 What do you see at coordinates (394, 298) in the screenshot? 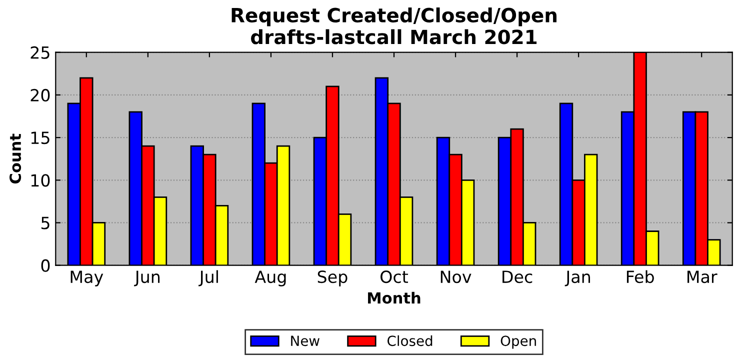
I see `x-axis-title: Month` at bounding box center [394, 298].